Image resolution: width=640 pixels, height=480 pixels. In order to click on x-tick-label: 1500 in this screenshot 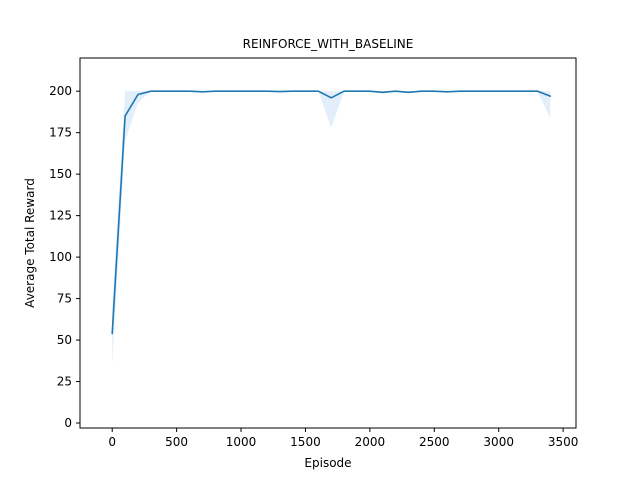, I will do `click(305, 442)`.